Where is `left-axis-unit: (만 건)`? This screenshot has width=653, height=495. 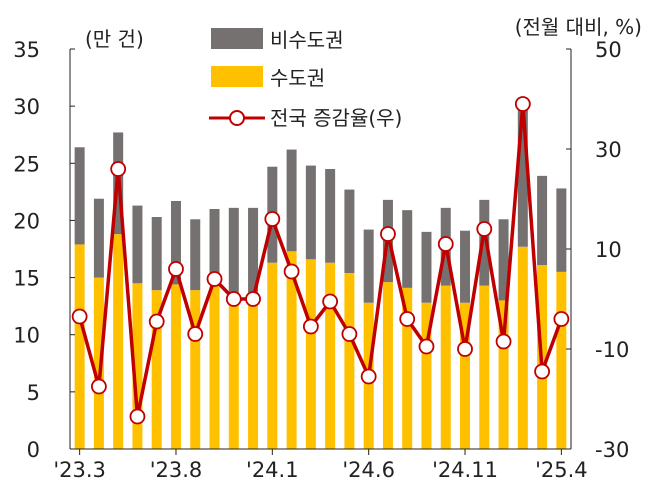 left-axis-unit: (만 건) is located at coordinates (114, 39).